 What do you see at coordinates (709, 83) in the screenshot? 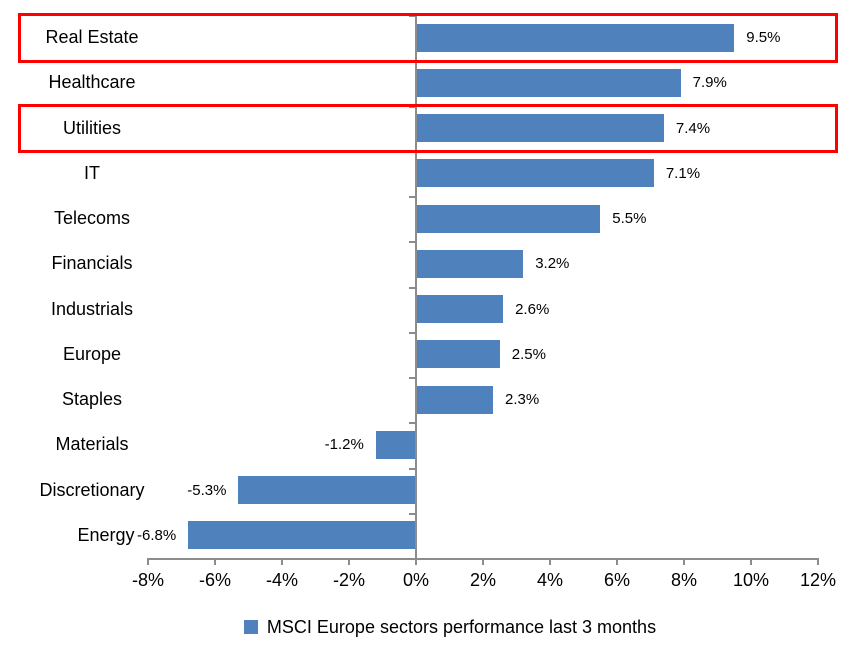
I see `data-label: 7.9%` at bounding box center [709, 83].